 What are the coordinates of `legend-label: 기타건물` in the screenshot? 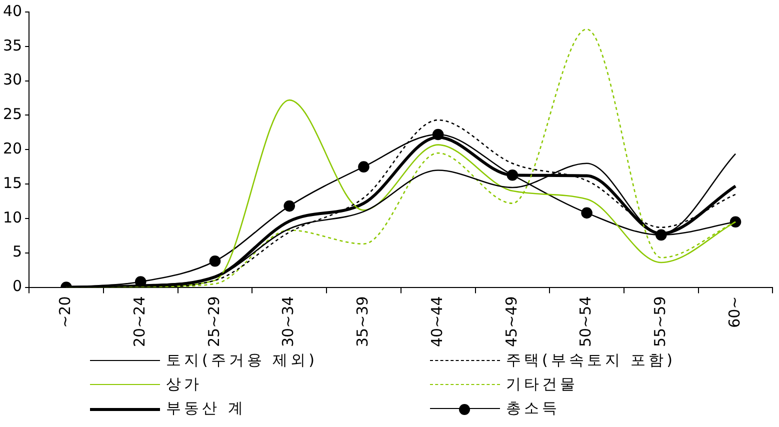 It's located at (542, 384).